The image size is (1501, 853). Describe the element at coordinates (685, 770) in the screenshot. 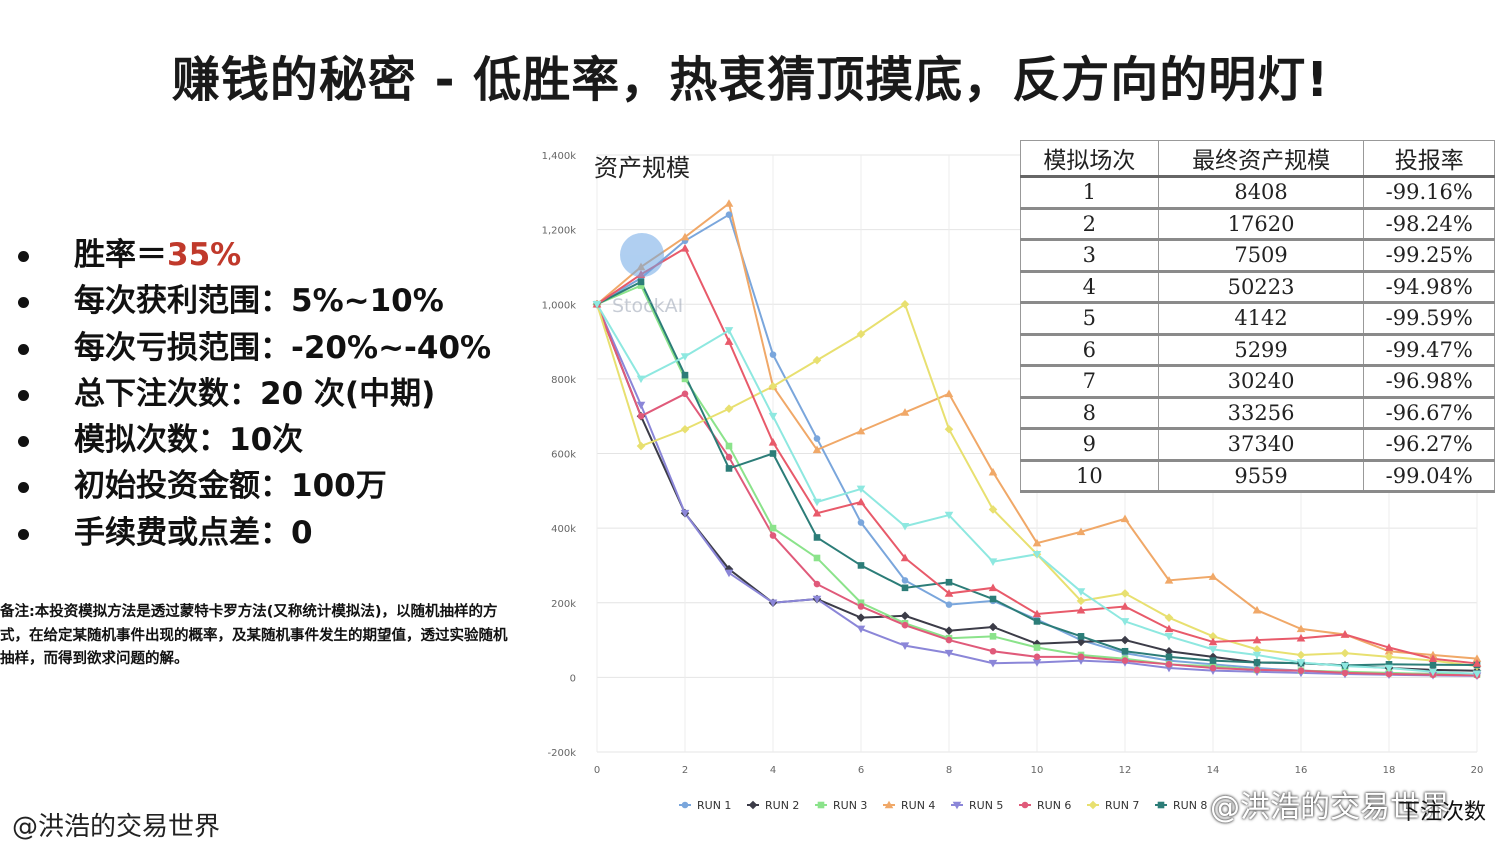

I see `x-tick-label: 2` at that location.